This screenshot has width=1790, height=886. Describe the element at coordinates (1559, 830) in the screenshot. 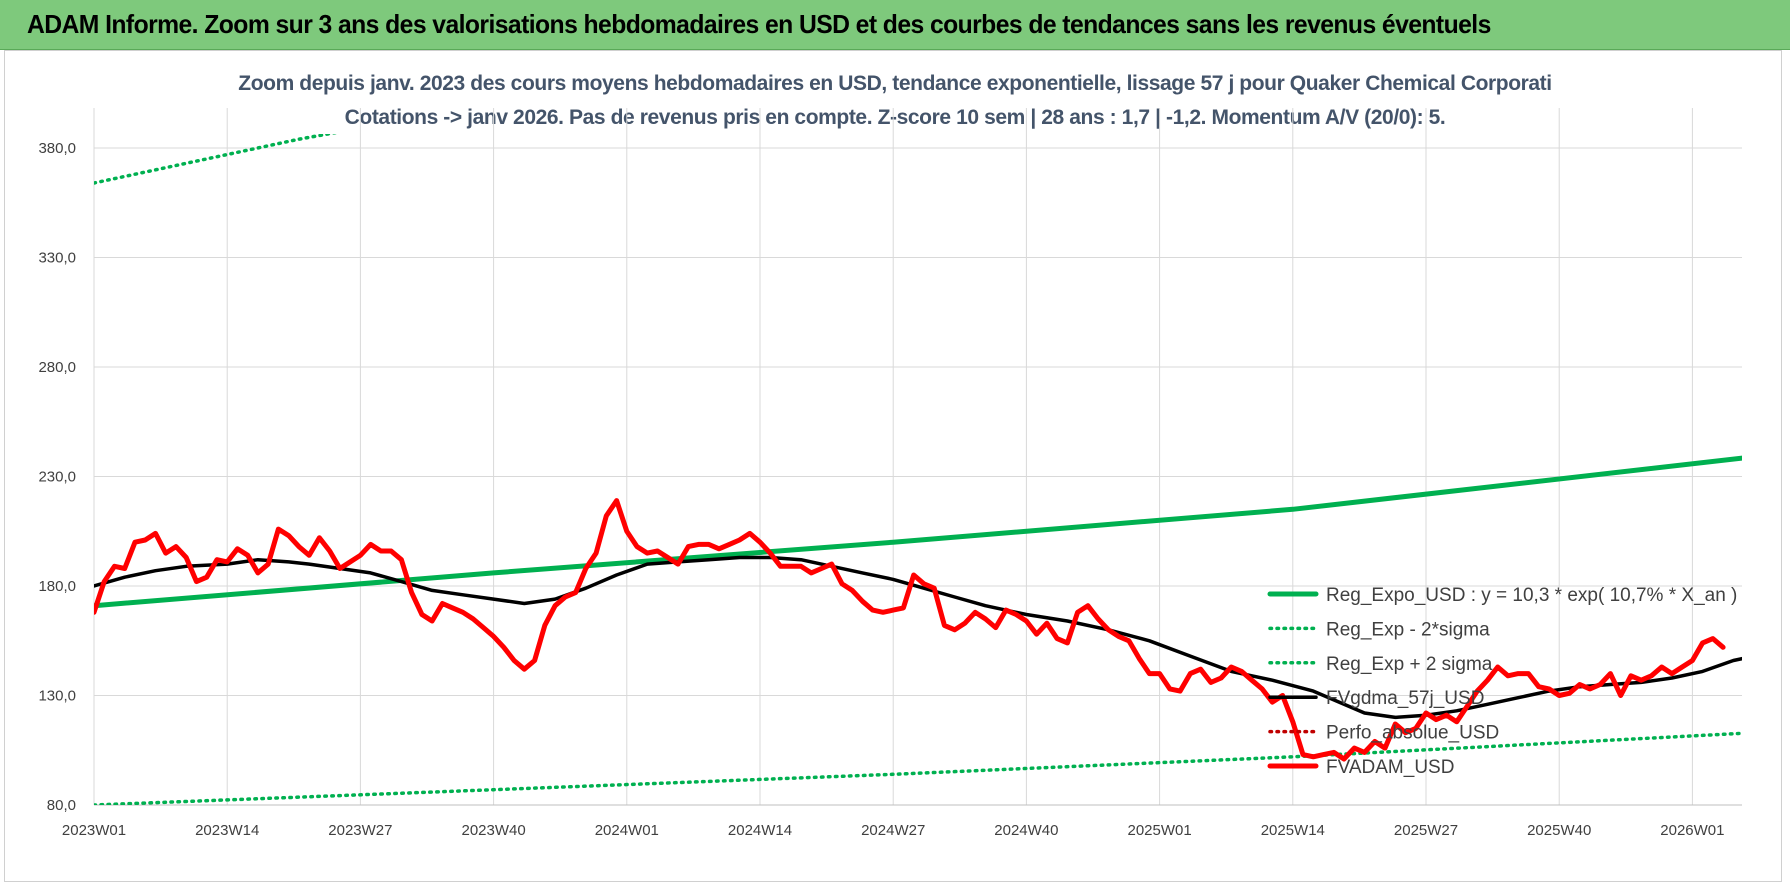

I see `x-tick-label: 2025W40` at that location.